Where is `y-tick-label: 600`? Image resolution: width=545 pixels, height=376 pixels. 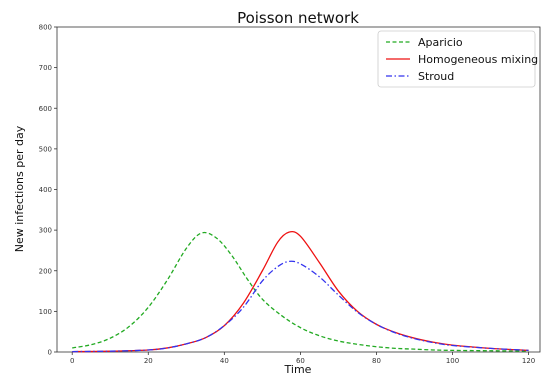 y-tick-label: 600 is located at coordinates (45, 109).